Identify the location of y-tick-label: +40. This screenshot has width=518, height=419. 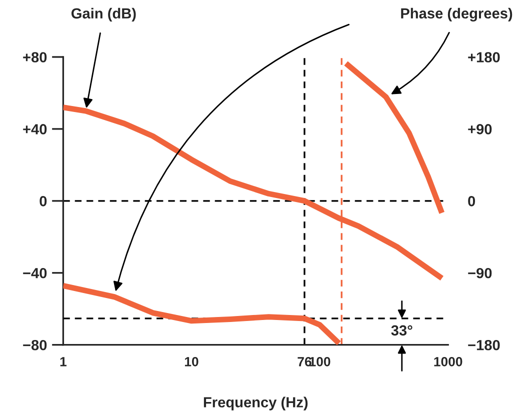
(35, 129).